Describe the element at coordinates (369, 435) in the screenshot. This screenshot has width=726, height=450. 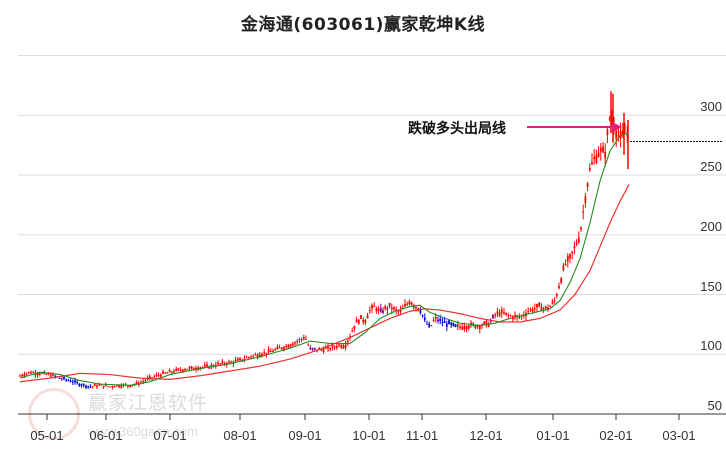
I see `x-tick-label: 10-01` at that location.